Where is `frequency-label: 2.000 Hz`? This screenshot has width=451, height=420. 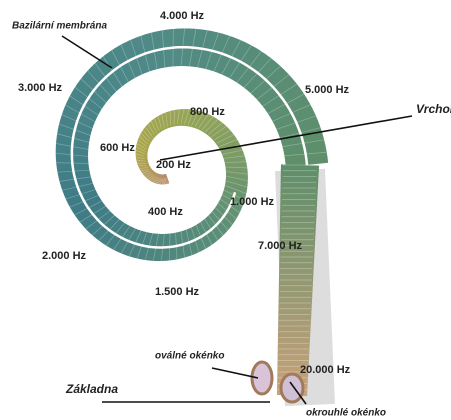
frequency-label: 2.000 Hz is located at coordinates (64, 256).